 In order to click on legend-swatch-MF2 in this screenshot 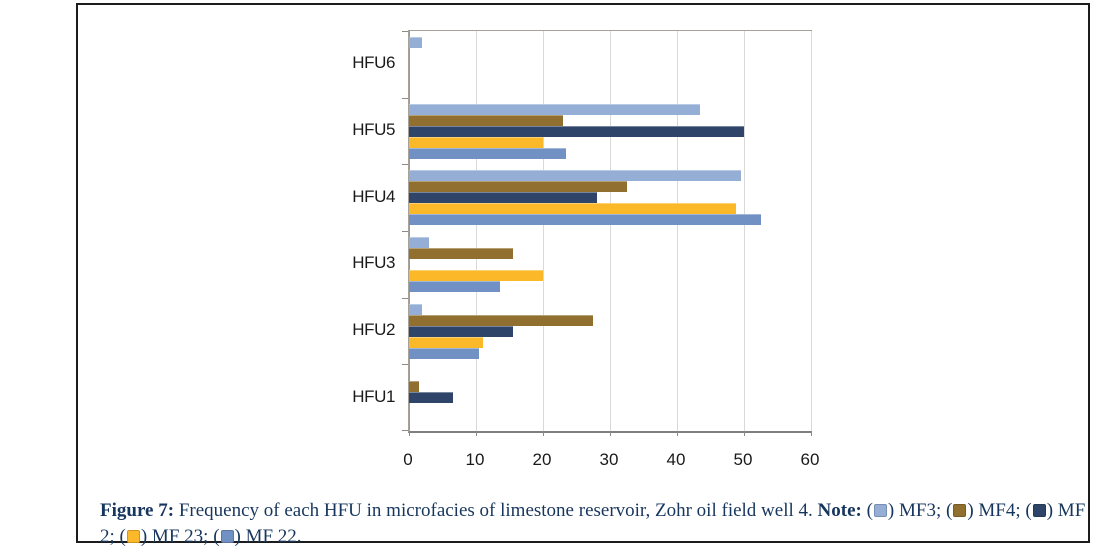, I will do `click(1039, 510)`.